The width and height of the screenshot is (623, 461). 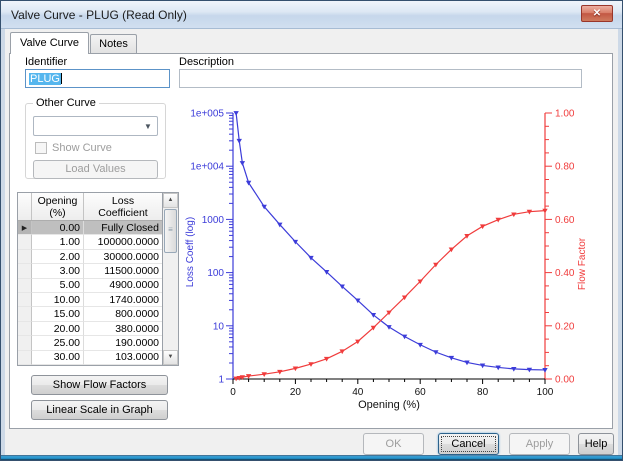 I want to click on right-tick-label: 0.40, so click(x=565, y=273).